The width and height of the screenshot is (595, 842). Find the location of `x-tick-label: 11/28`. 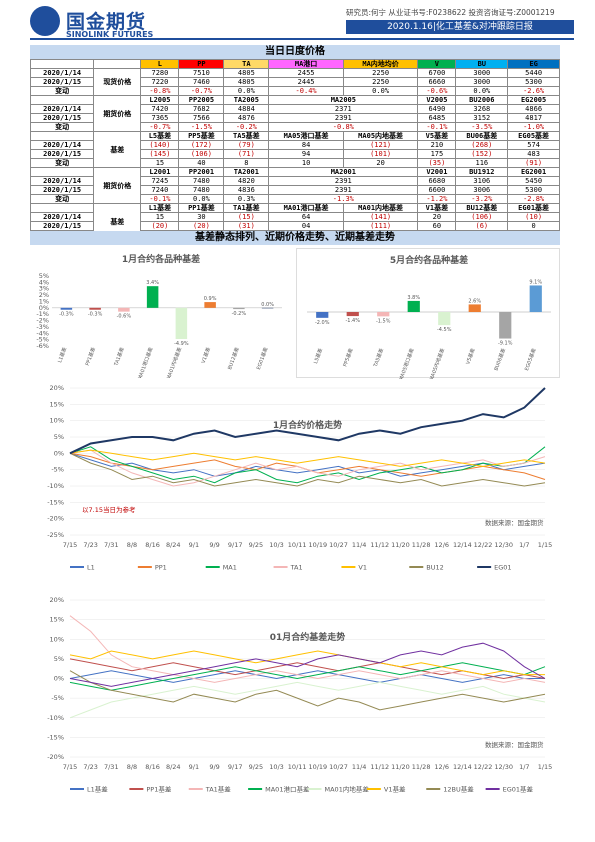

x-tick-label: 11/28 is located at coordinates (421, 767).